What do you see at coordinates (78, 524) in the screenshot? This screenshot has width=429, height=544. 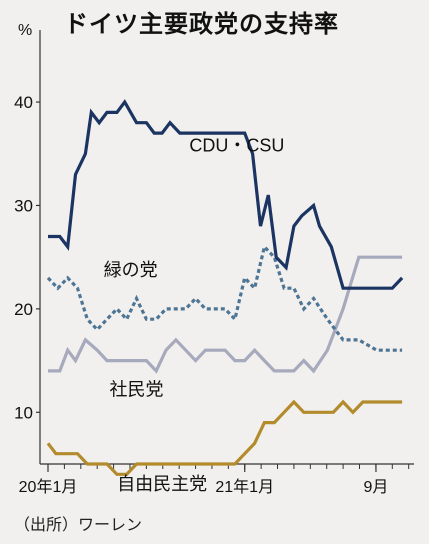 I see `source-note: （出所）ワーレン` at bounding box center [78, 524].